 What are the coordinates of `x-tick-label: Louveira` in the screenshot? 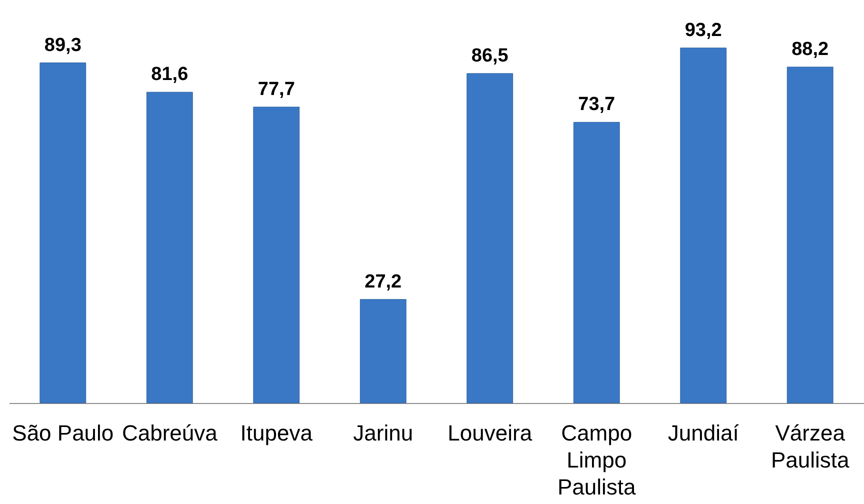 It's located at (490, 433).